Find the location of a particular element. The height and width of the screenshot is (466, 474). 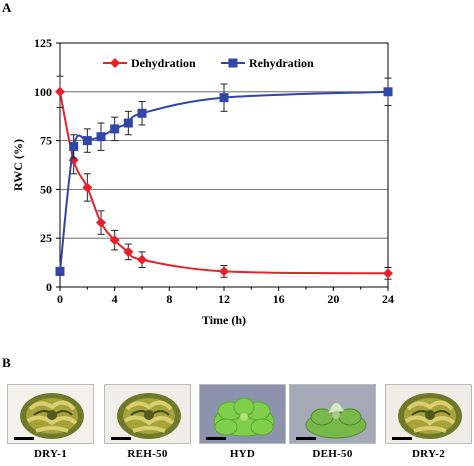

rehydration-legend-marker is located at coordinates (233, 63).